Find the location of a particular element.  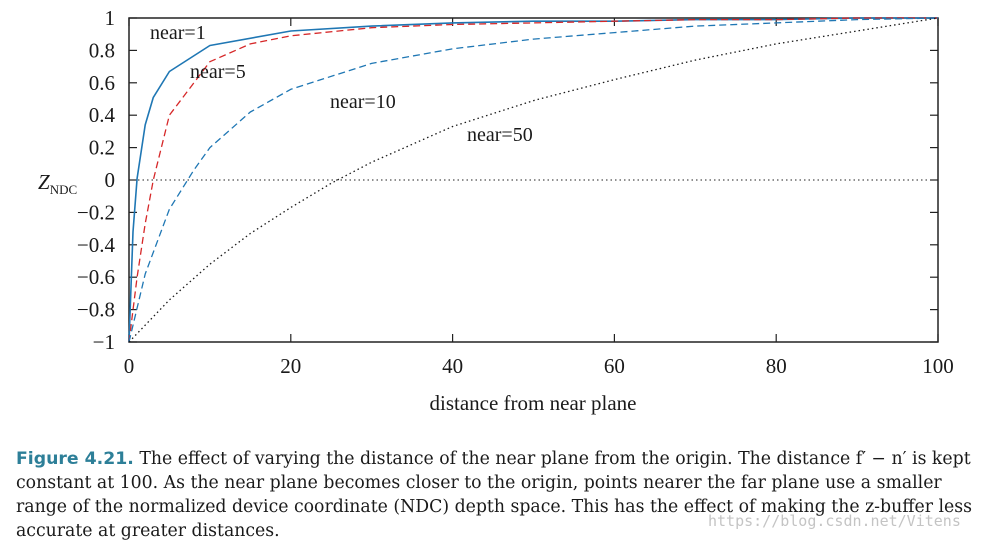

y-axis-label: ZNDC is located at coordinates (57, 183).